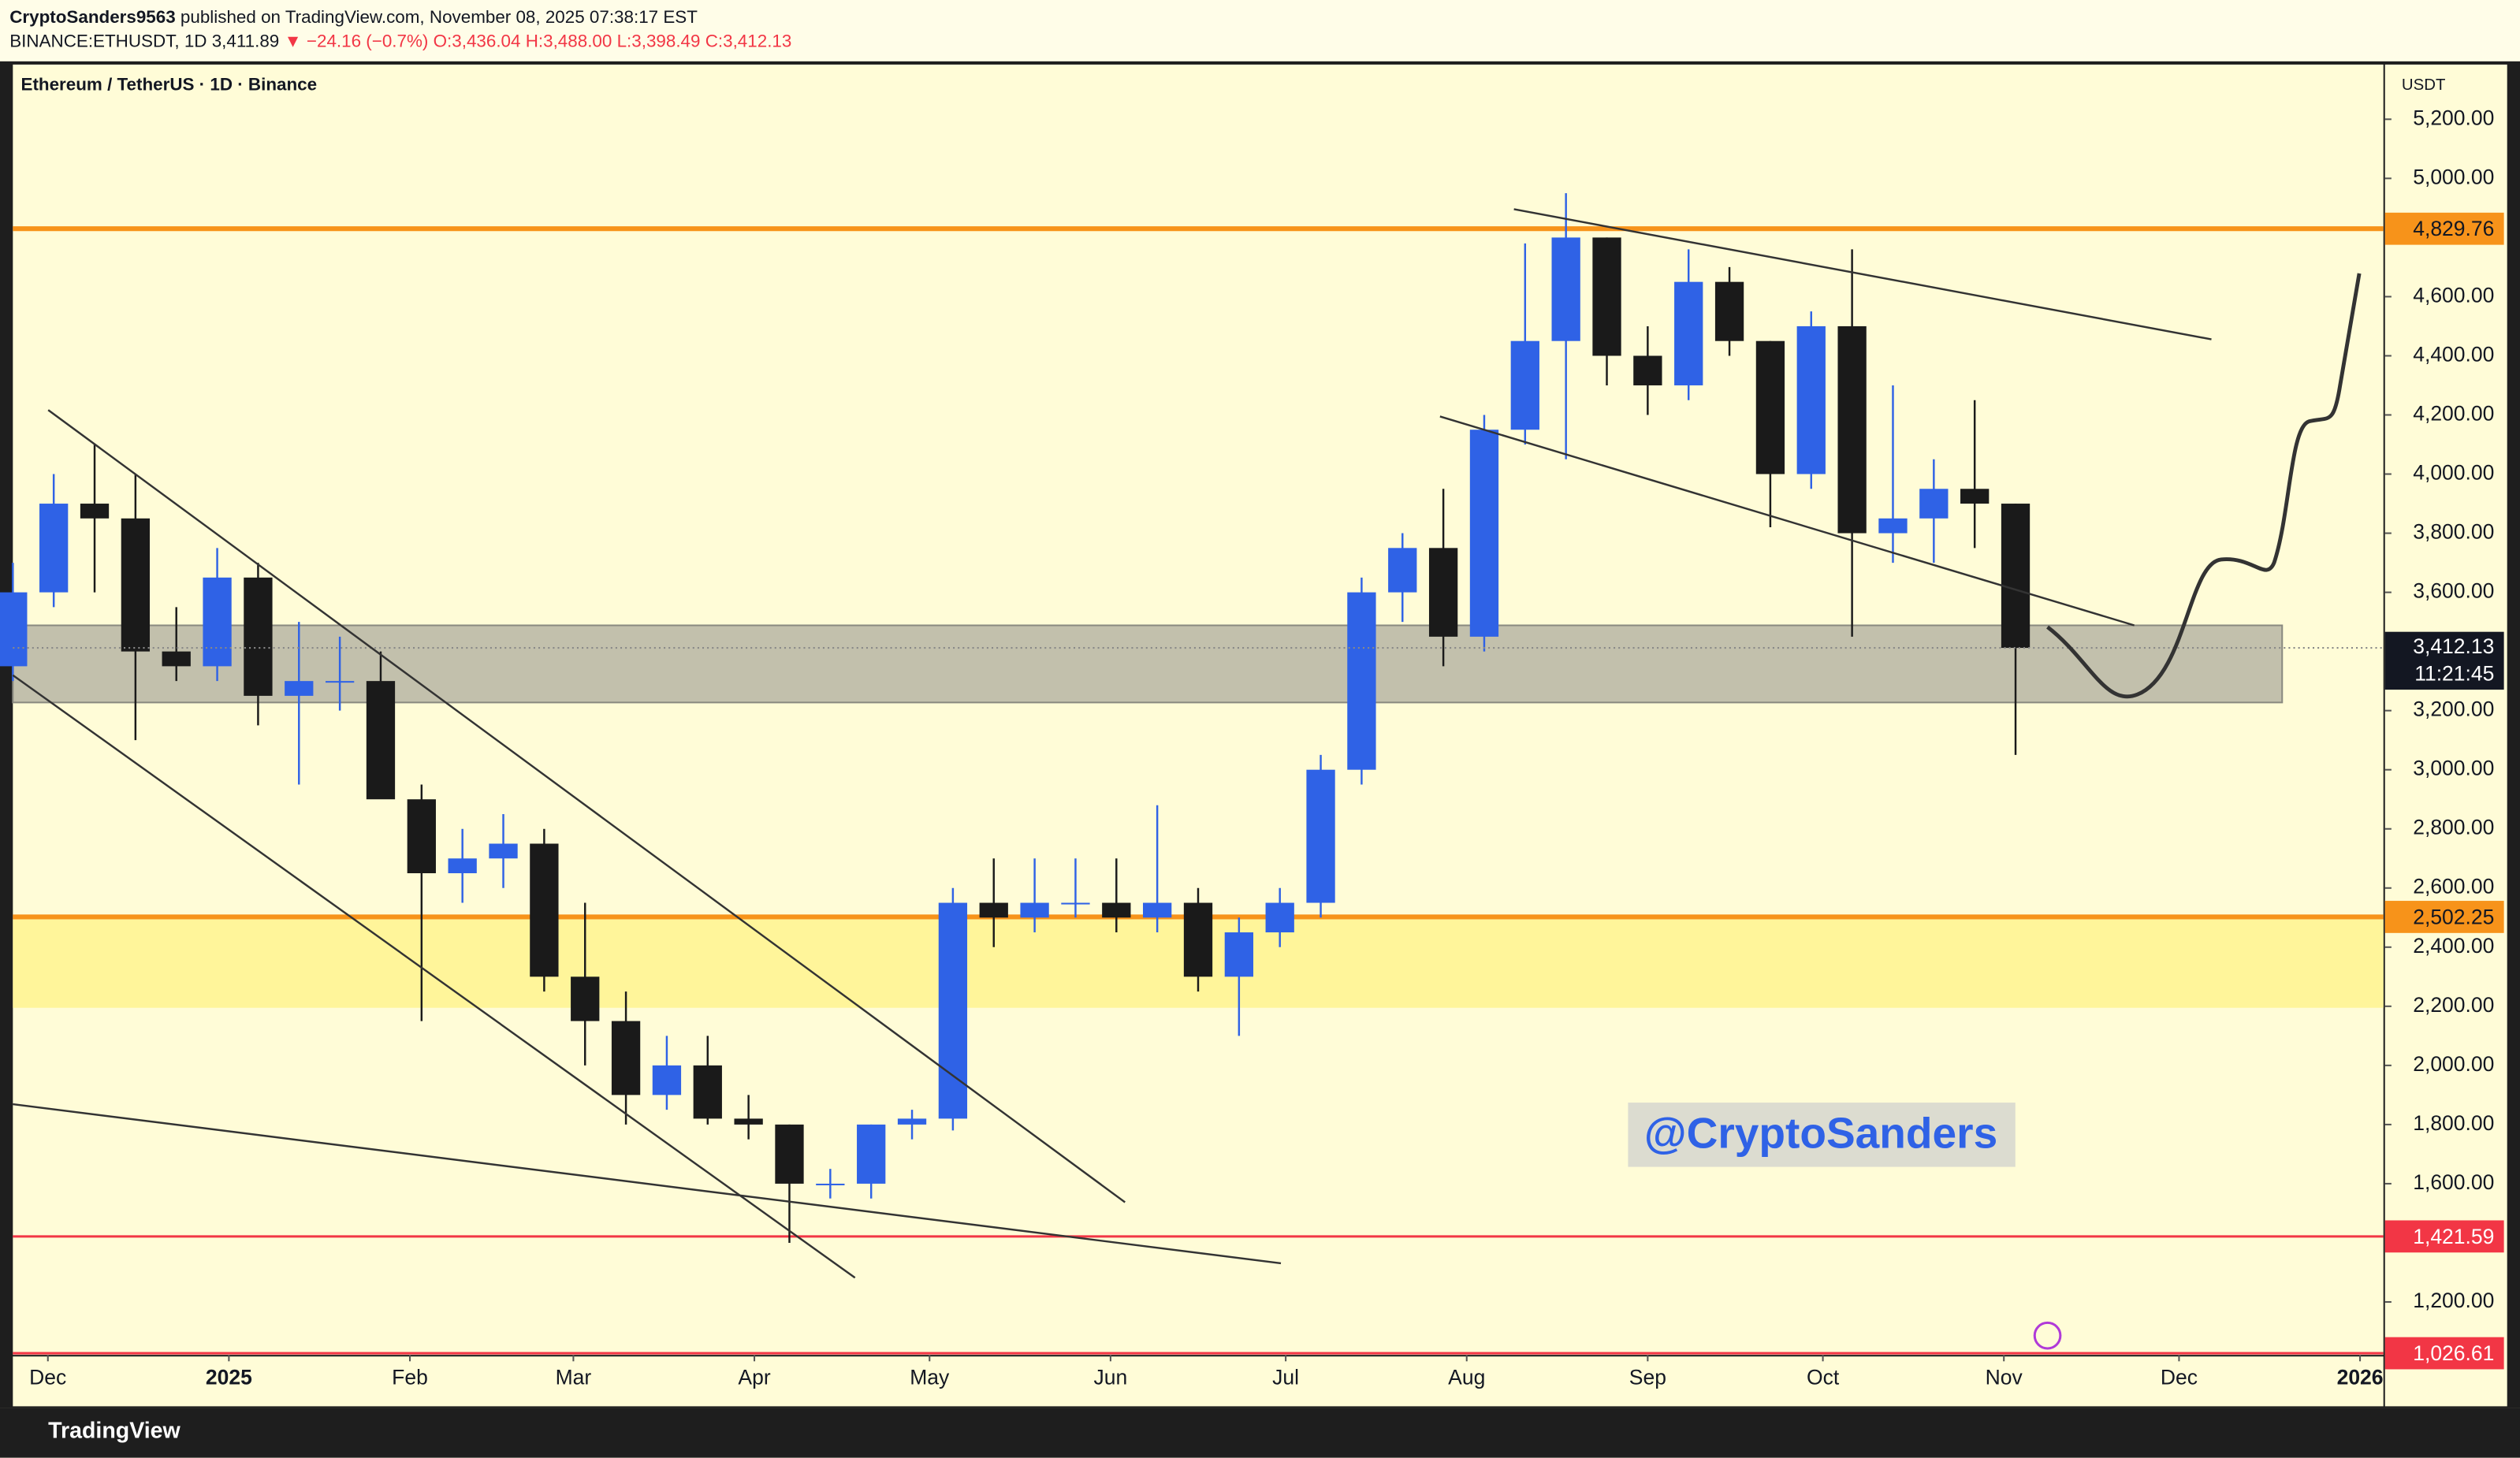 The width and height of the screenshot is (2520, 1458). Describe the element at coordinates (659, 40) in the screenshot. I see `ohlc-low: L:3,398.49` at that location.